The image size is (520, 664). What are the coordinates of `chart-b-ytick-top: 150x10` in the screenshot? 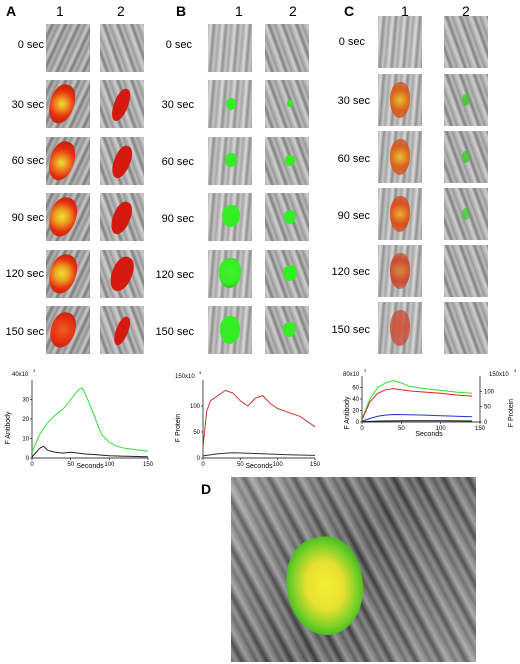 It's located at (185, 377).